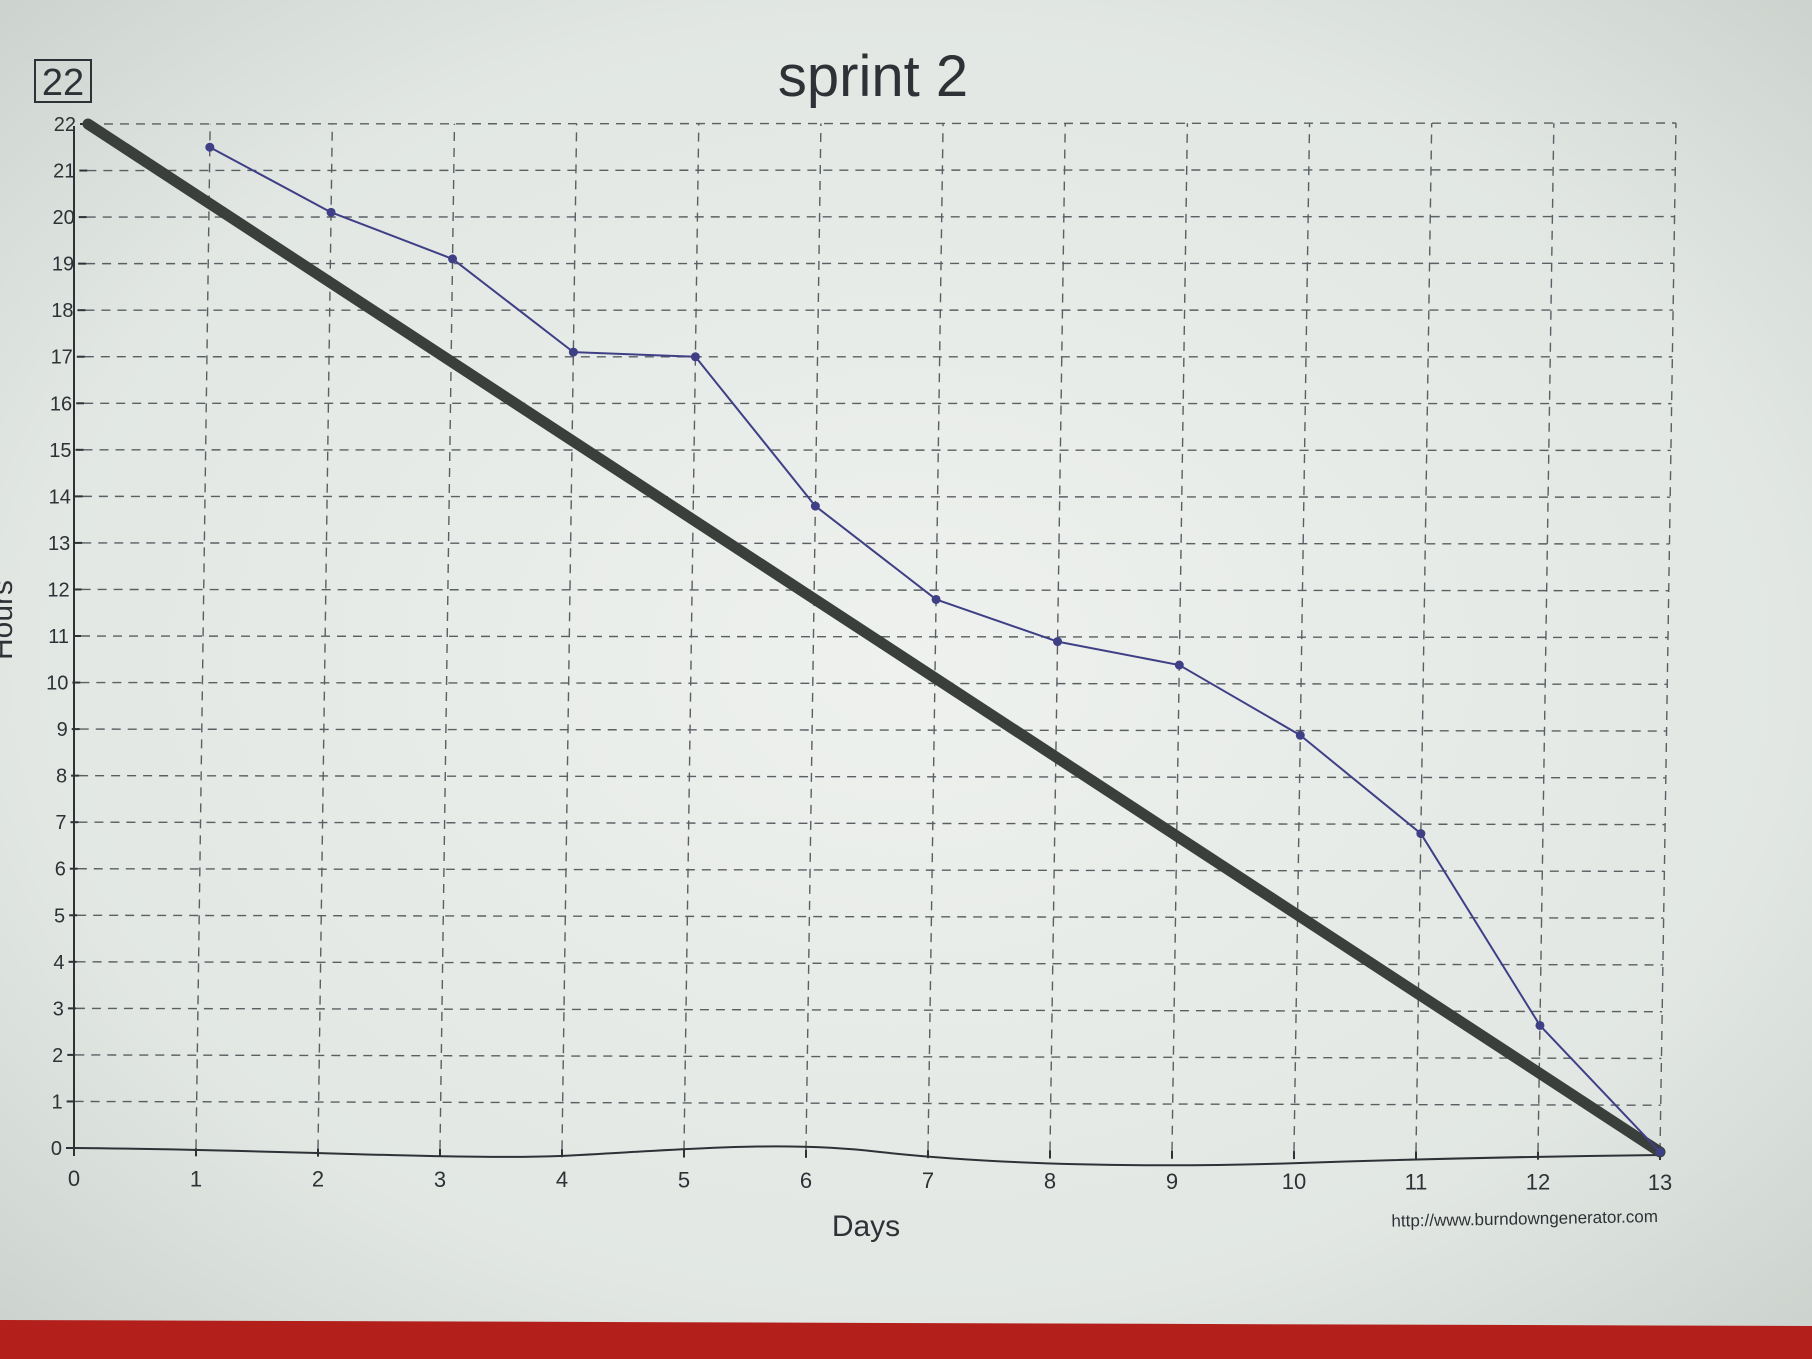 The image size is (1812, 1359). What do you see at coordinates (928, 1180) in the screenshot?
I see `x-tick-label: 7` at bounding box center [928, 1180].